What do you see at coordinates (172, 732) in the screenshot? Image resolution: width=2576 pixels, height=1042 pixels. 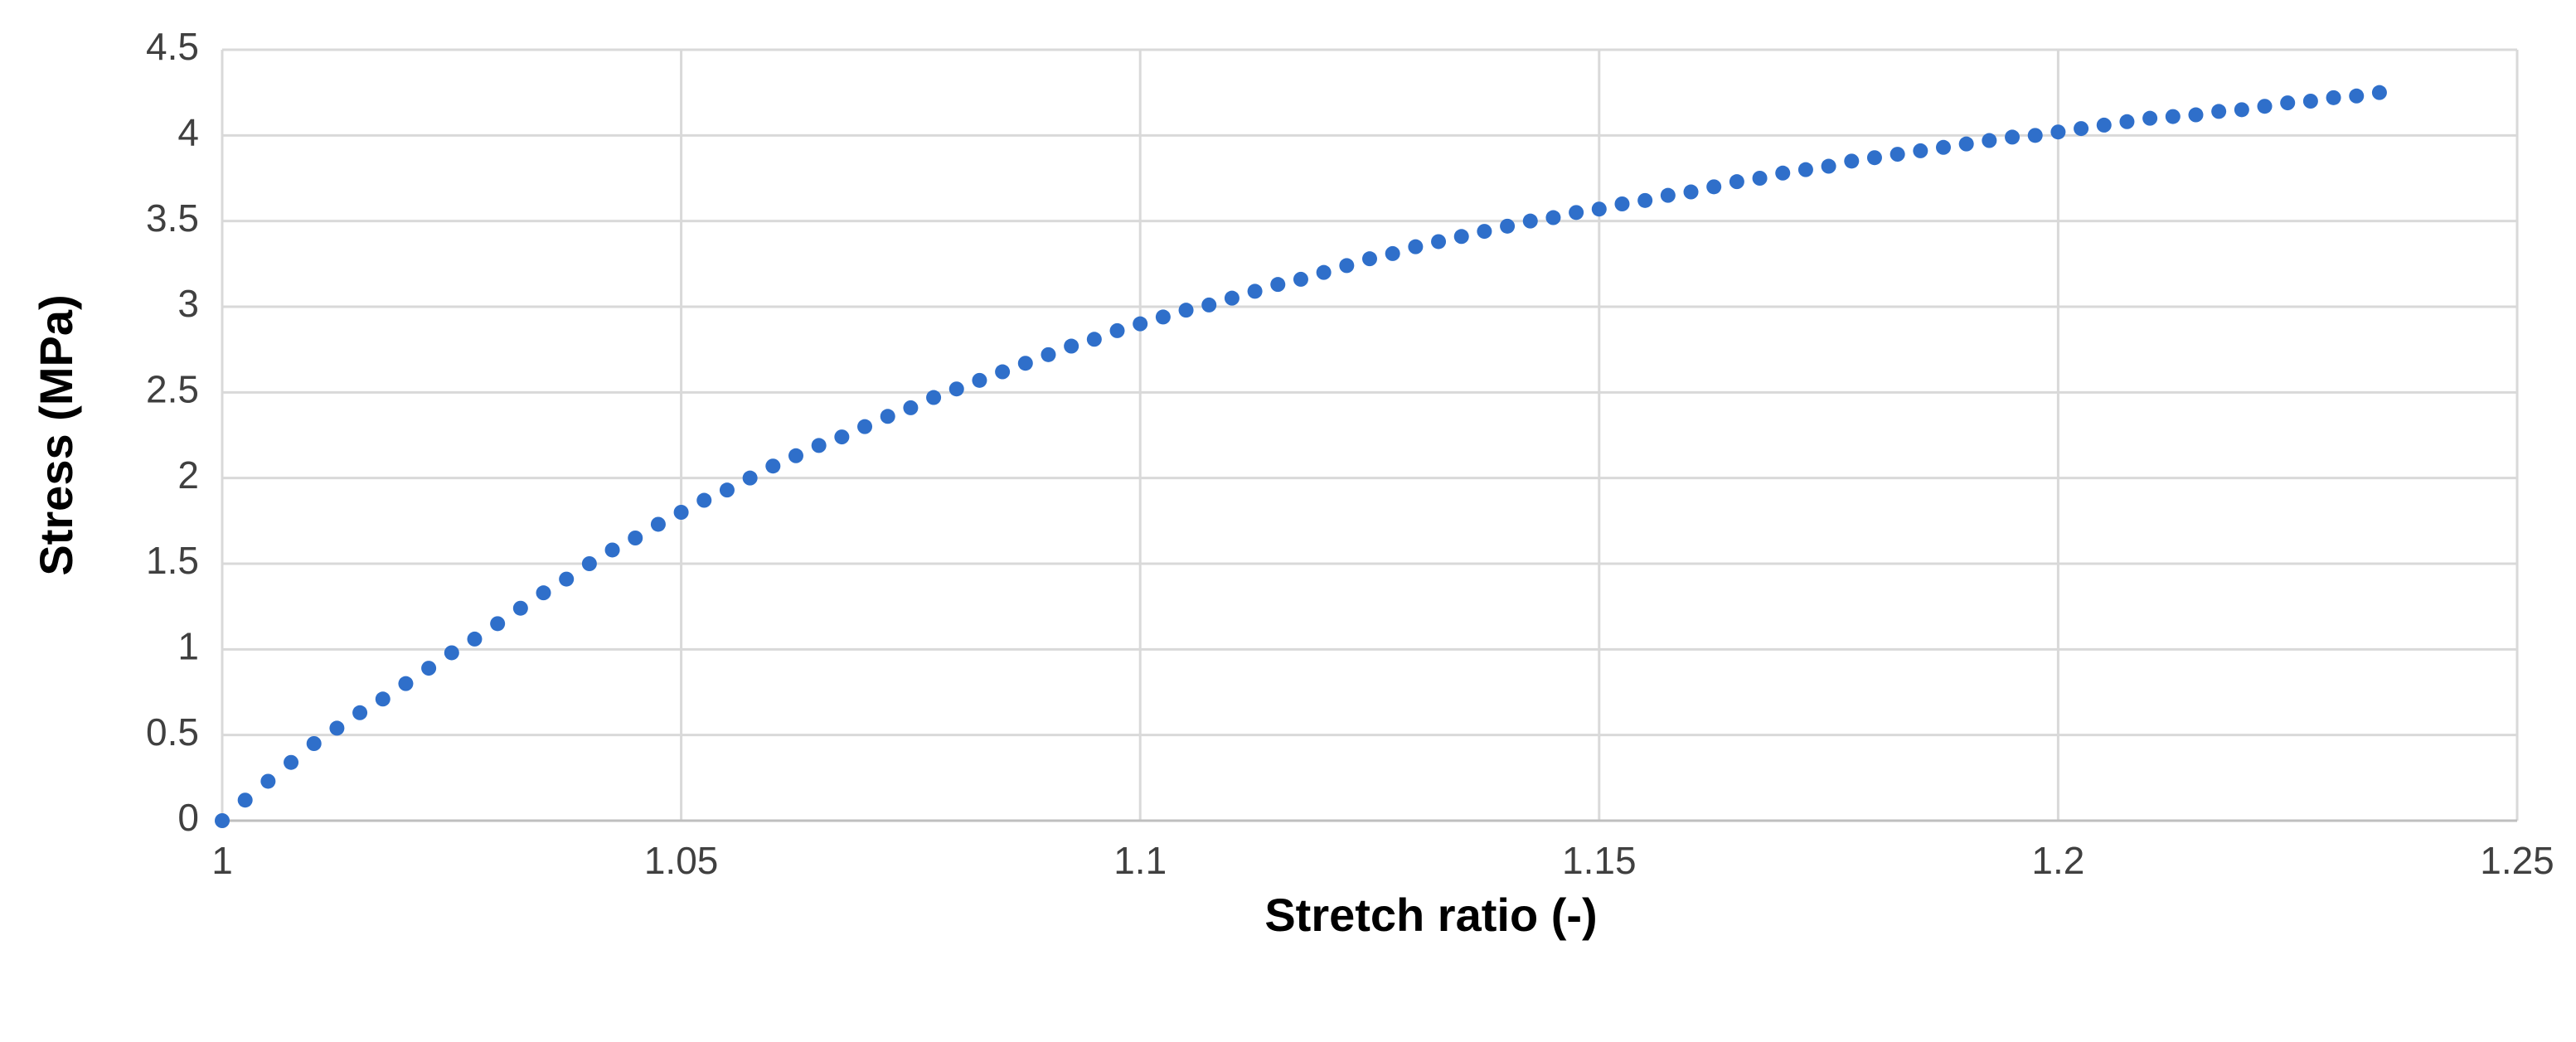 I see `y-tick-label: 0.5` at bounding box center [172, 732].